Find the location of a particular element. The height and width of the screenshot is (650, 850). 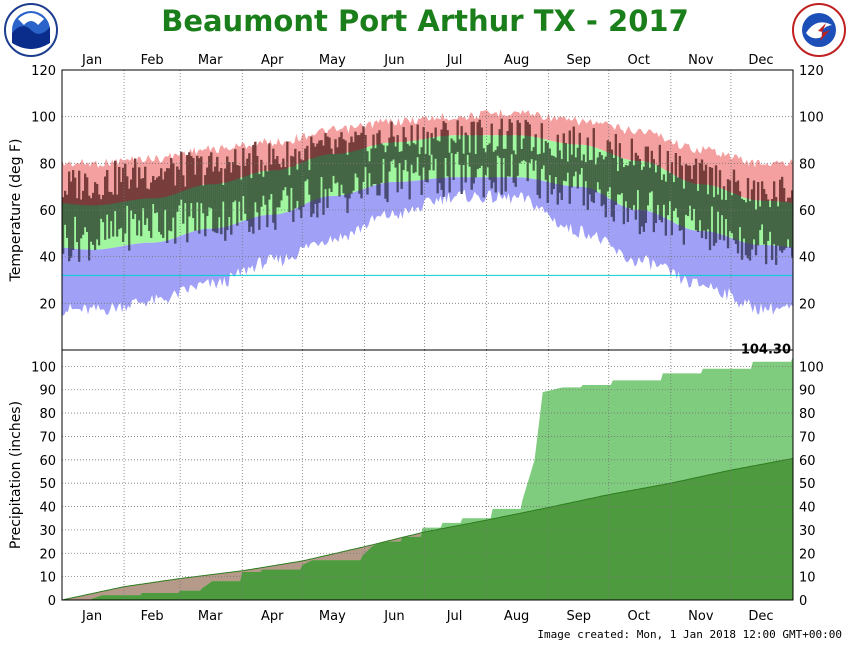

temp-tick-right: 60 is located at coordinates (807, 211).